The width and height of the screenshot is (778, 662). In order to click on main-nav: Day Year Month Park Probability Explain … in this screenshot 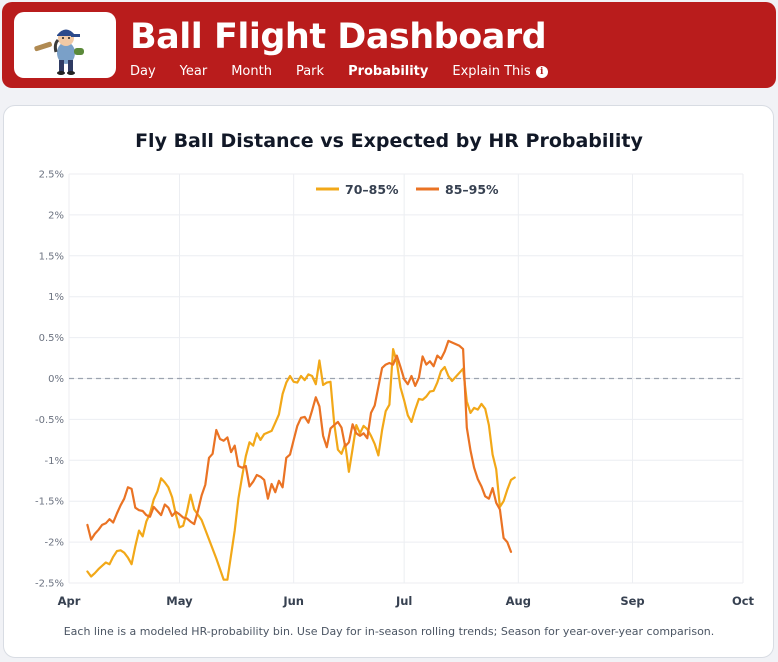, I will do `click(339, 72)`.